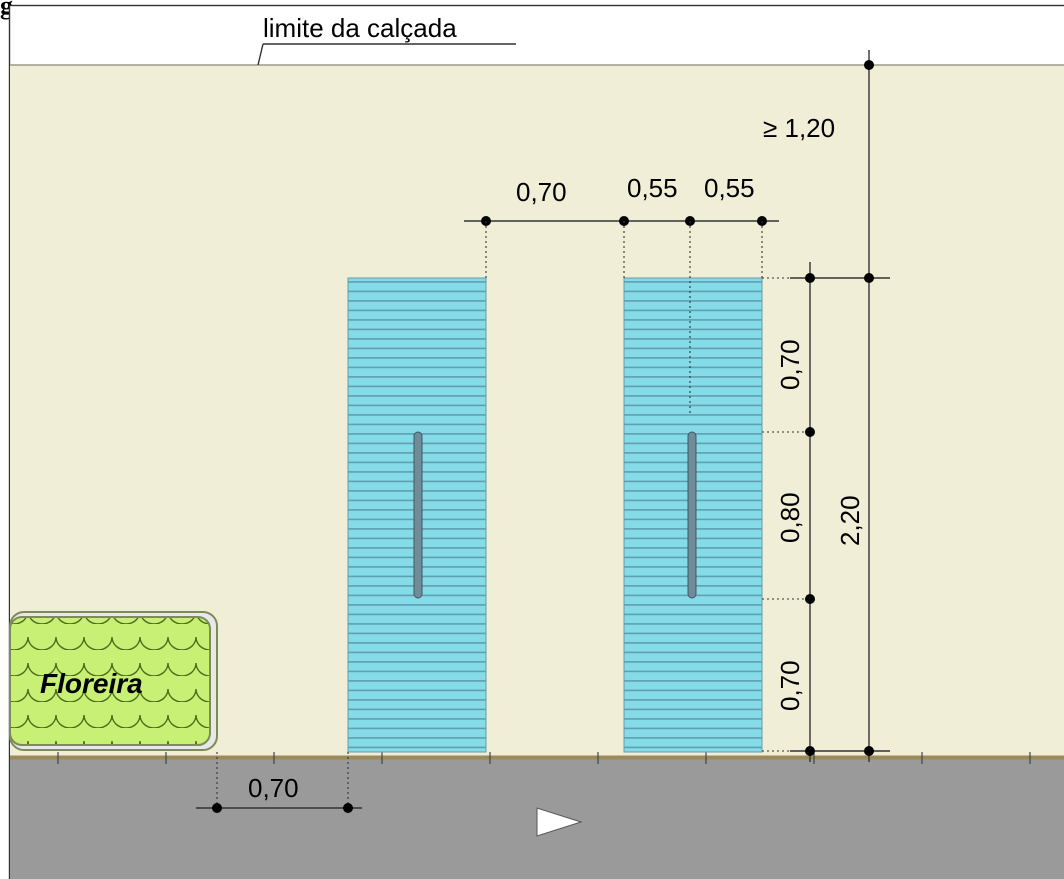 The image size is (1064, 879). I want to click on dim-total-height: 2,20, so click(850, 520).